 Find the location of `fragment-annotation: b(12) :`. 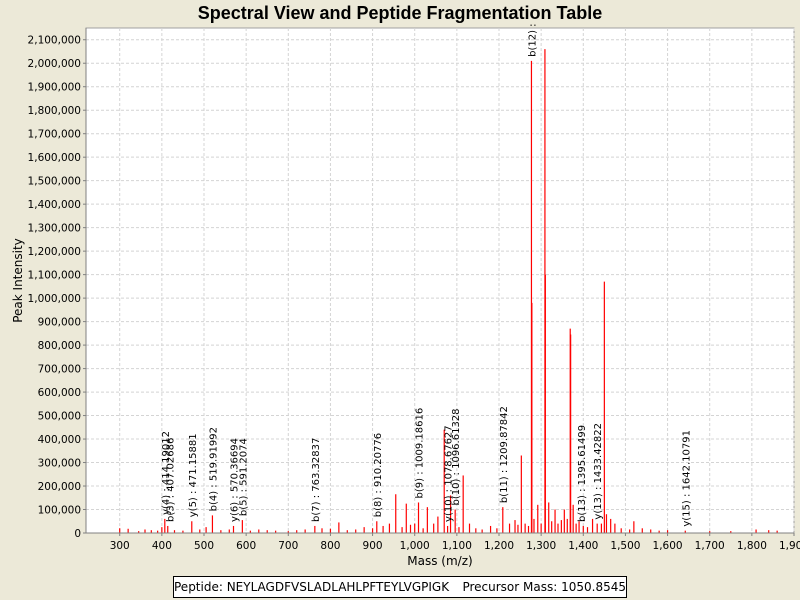

fragment-annotation: b(12) : is located at coordinates (532, 39).